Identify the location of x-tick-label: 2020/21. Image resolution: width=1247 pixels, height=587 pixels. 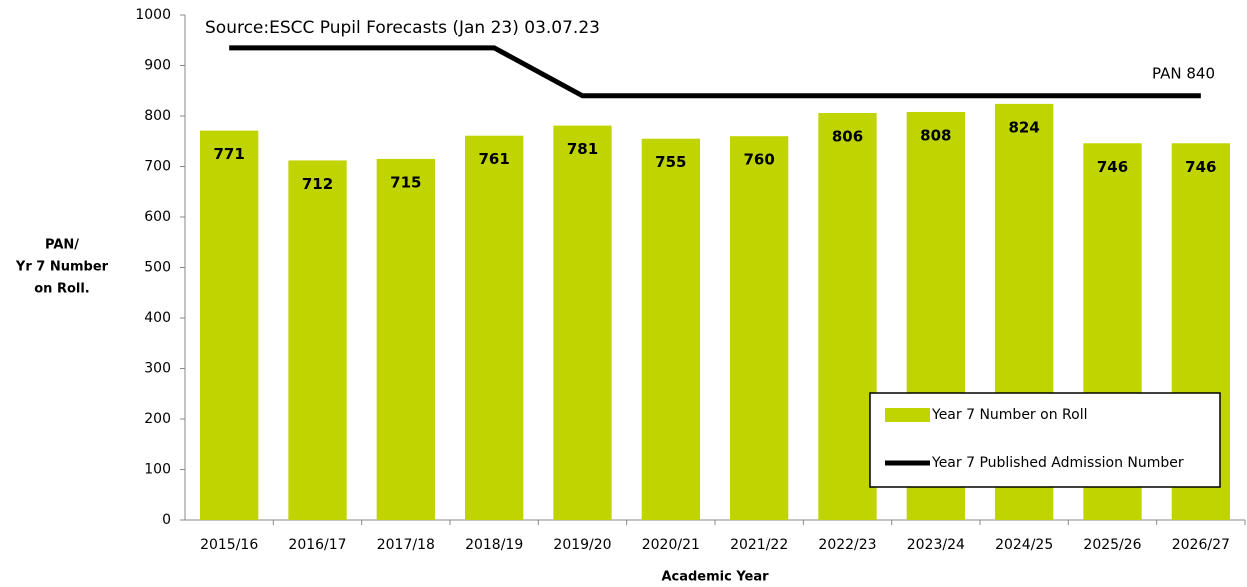
(671, 545).